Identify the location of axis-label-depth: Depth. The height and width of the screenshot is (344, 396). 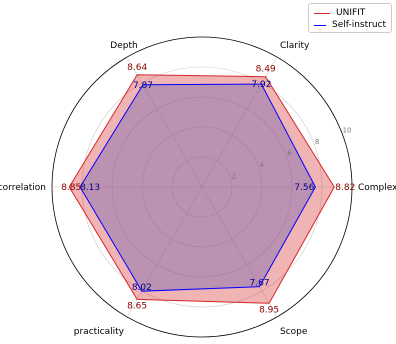
(123, 46).